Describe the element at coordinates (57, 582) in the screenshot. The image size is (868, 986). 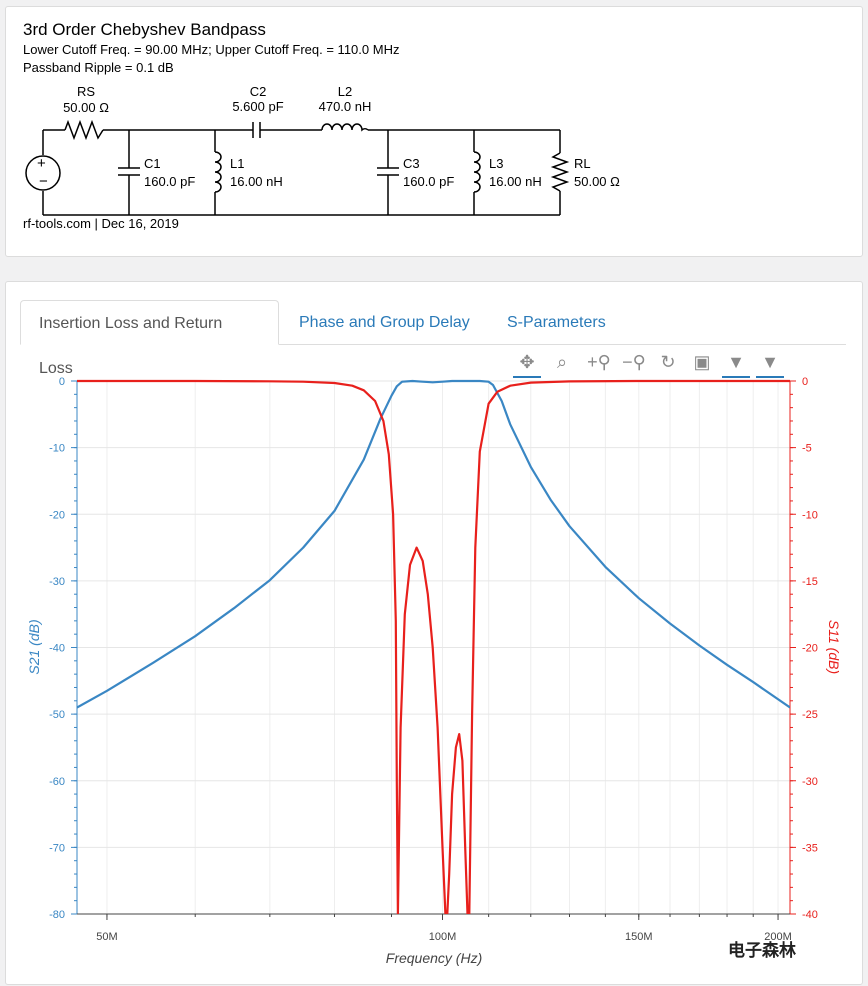
I see `y-tick-label-left: -30` at that location.